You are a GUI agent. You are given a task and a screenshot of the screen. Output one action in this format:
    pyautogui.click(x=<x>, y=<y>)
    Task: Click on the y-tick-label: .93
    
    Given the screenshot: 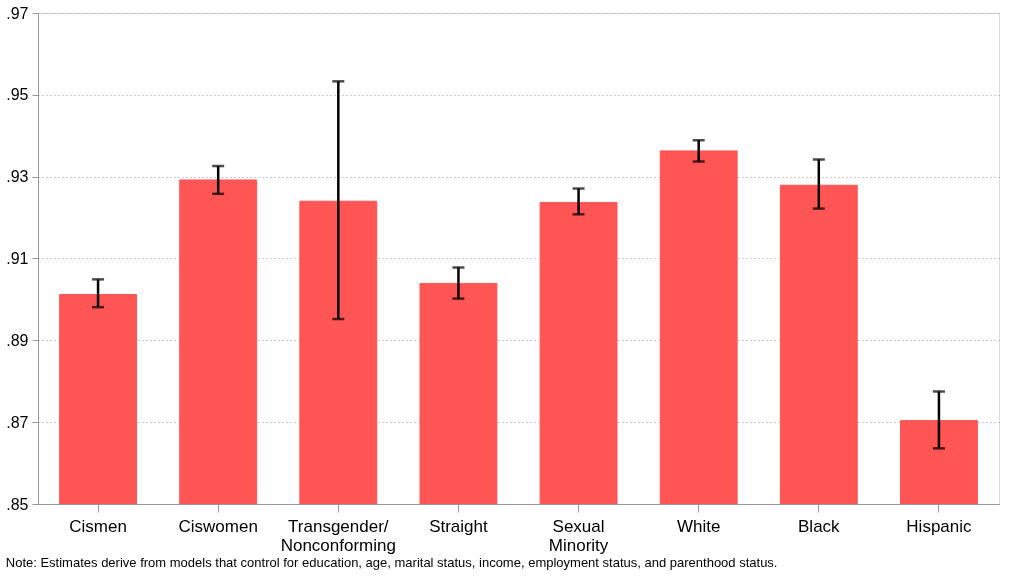 What is the action you would take?
    pyautogui.click(x=17, y=177)
    